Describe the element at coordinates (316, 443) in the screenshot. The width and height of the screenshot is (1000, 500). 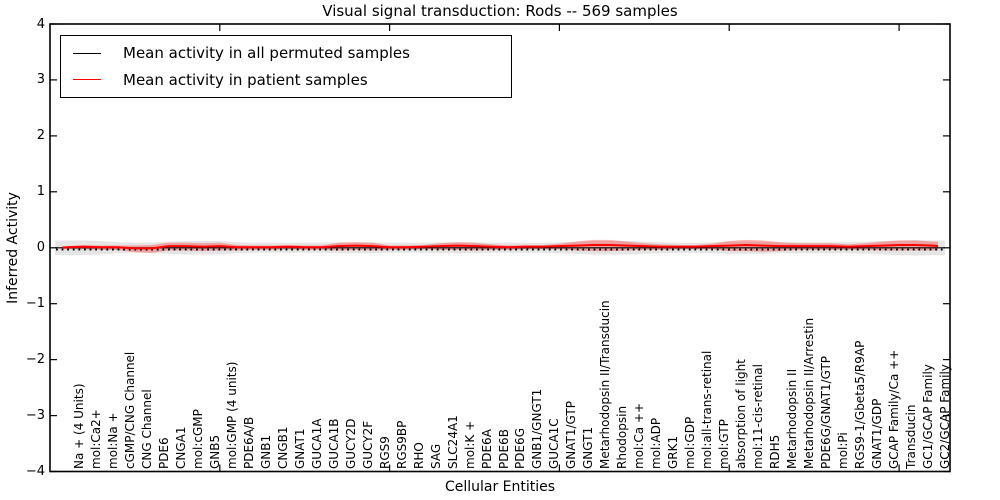
I see `x-tick-label: GUCA1A` at that location.